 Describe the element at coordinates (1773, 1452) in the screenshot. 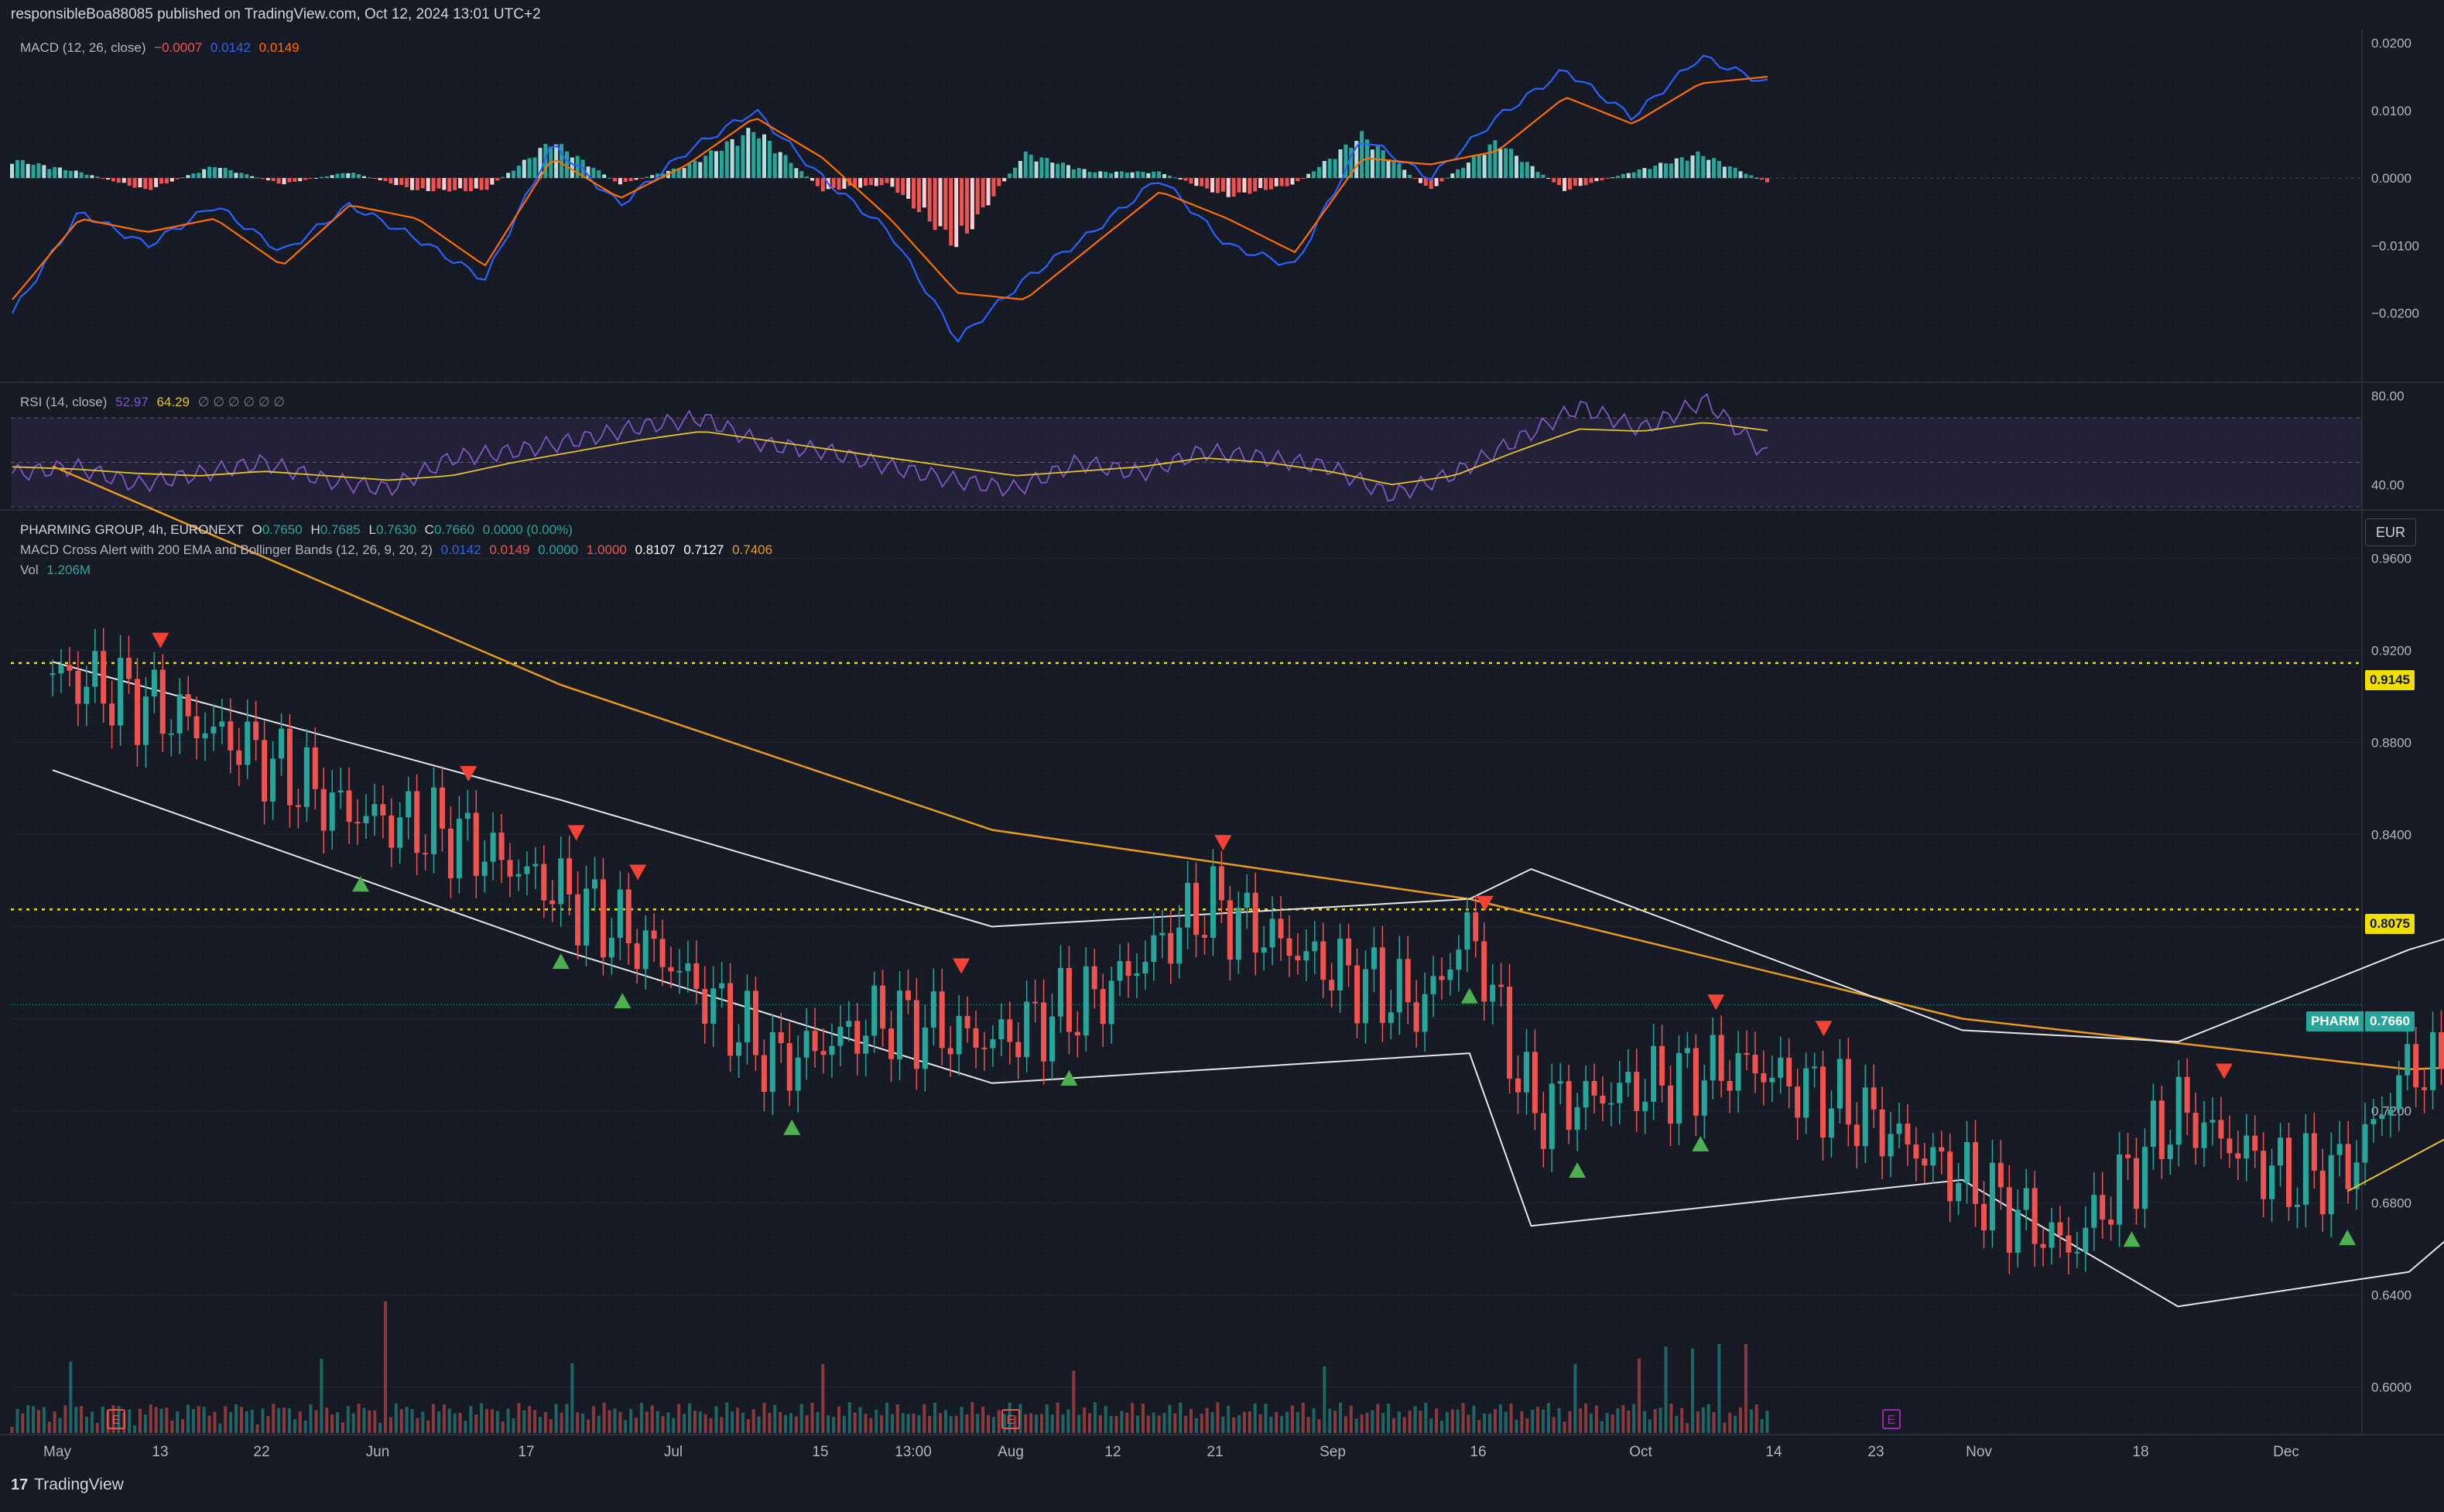

I see `x-tick-label: 14` at that location.